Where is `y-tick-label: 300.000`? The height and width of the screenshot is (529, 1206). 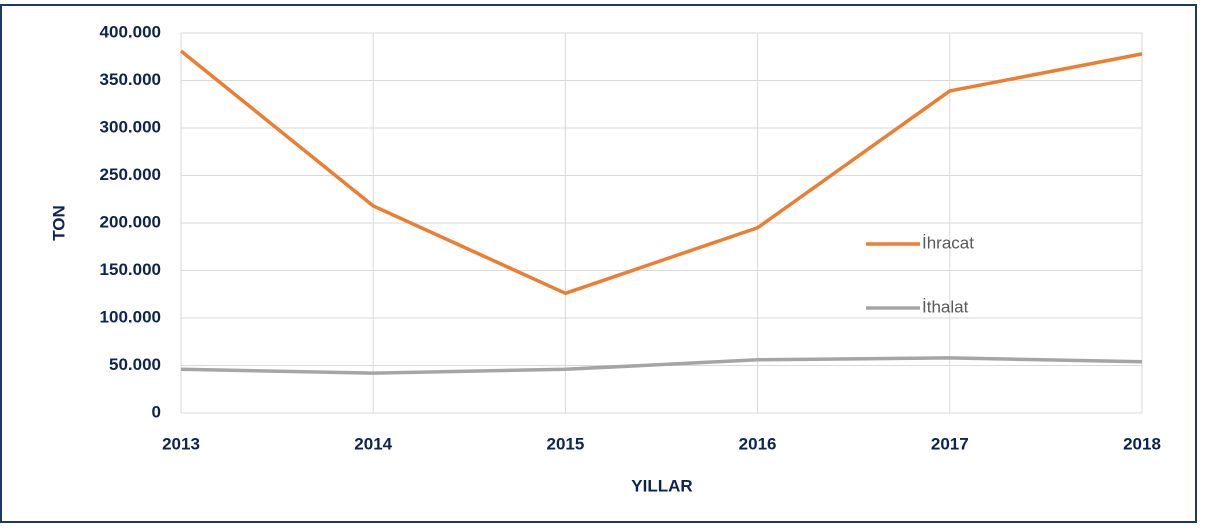
y-tick-label: 300.000 is located at coordinates (130, 126).